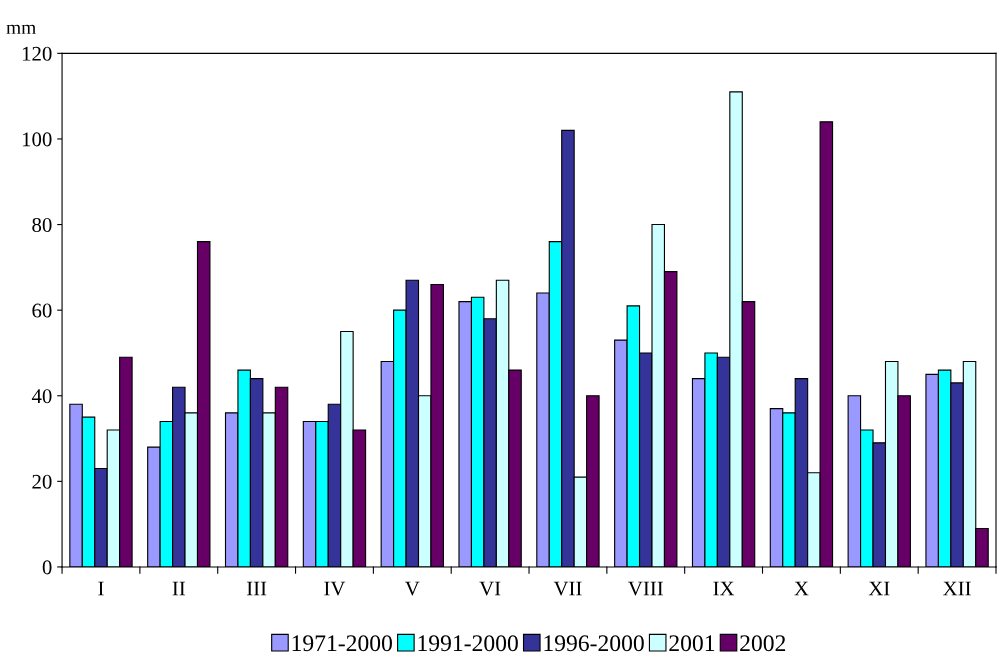 The image size is (1001, 667). What do you see at coordinates (21, 29) in the screenshot?
I see `y-axis-title: mm` at bounding box center [21, 29].